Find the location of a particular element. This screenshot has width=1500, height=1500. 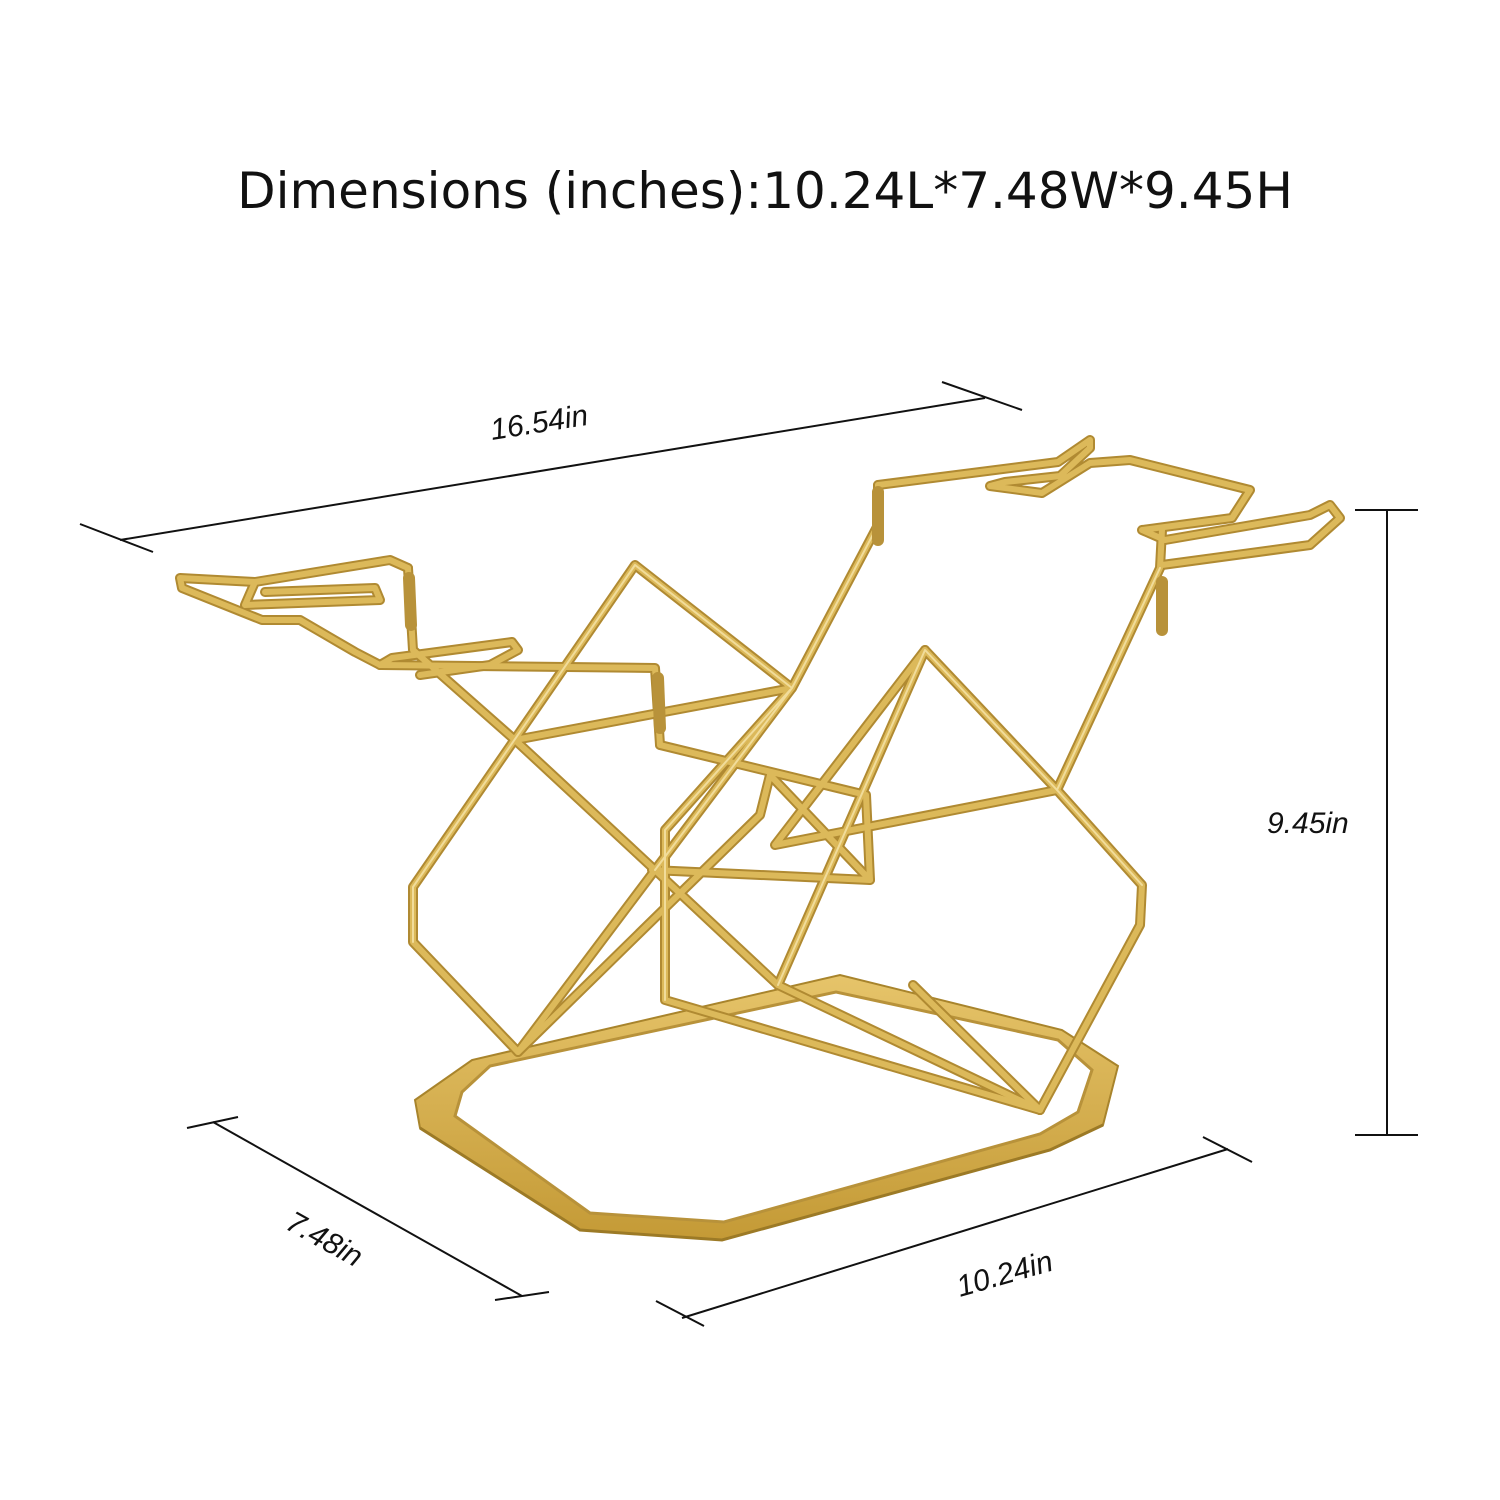

base-length-label: 10.24in is located at coordinates (1005, 1274).